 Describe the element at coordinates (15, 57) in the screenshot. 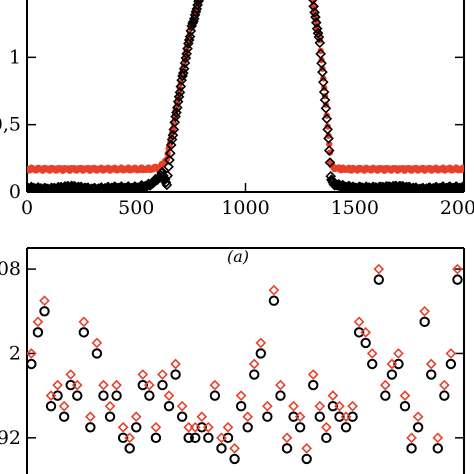

I see `y-tick-label: 1` at that location.